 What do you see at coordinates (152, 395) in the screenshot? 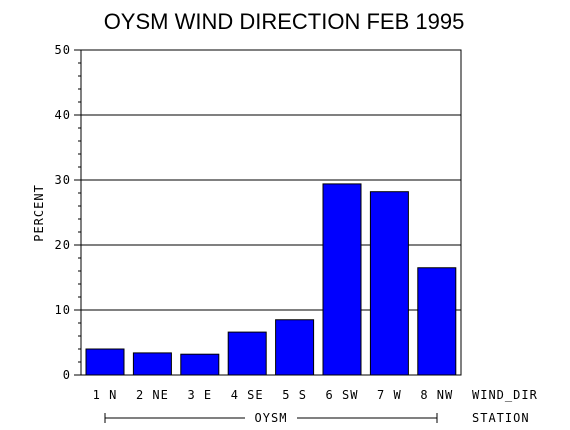
I see `x-tick-label: 2 NE` at bounding box center [152, 395].